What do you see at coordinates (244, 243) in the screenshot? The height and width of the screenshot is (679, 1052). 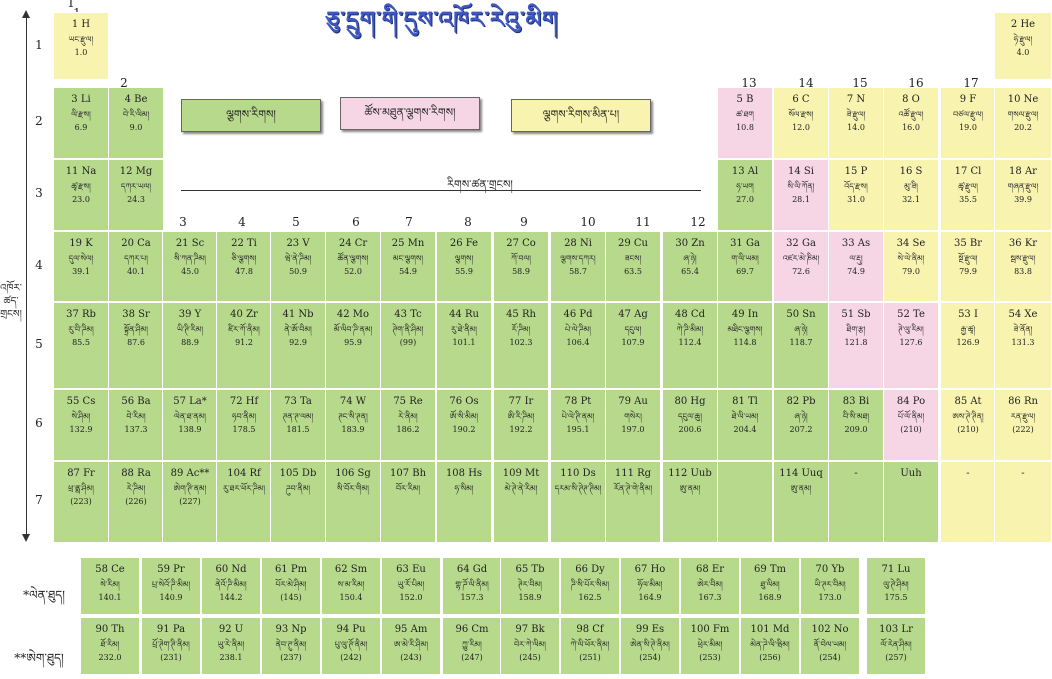 I see `element-symbol: 22 Ti` at bounding box center [244, 243].